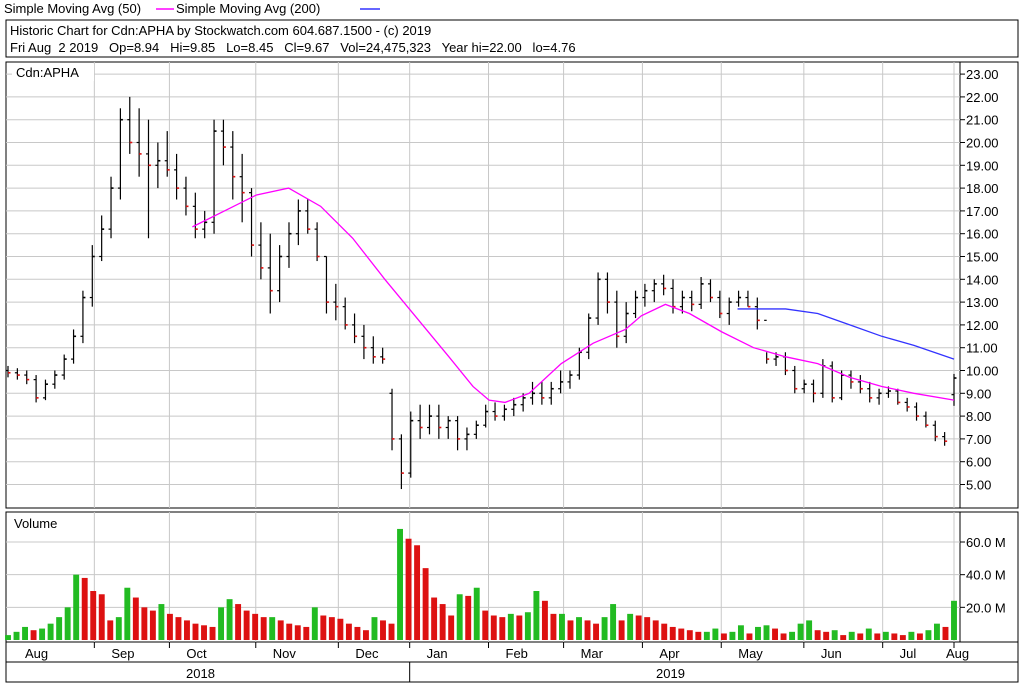 This screenshot has width=1024, height=684. I want to click on symbol-label: Cdn:APHA, so click(47, 72).